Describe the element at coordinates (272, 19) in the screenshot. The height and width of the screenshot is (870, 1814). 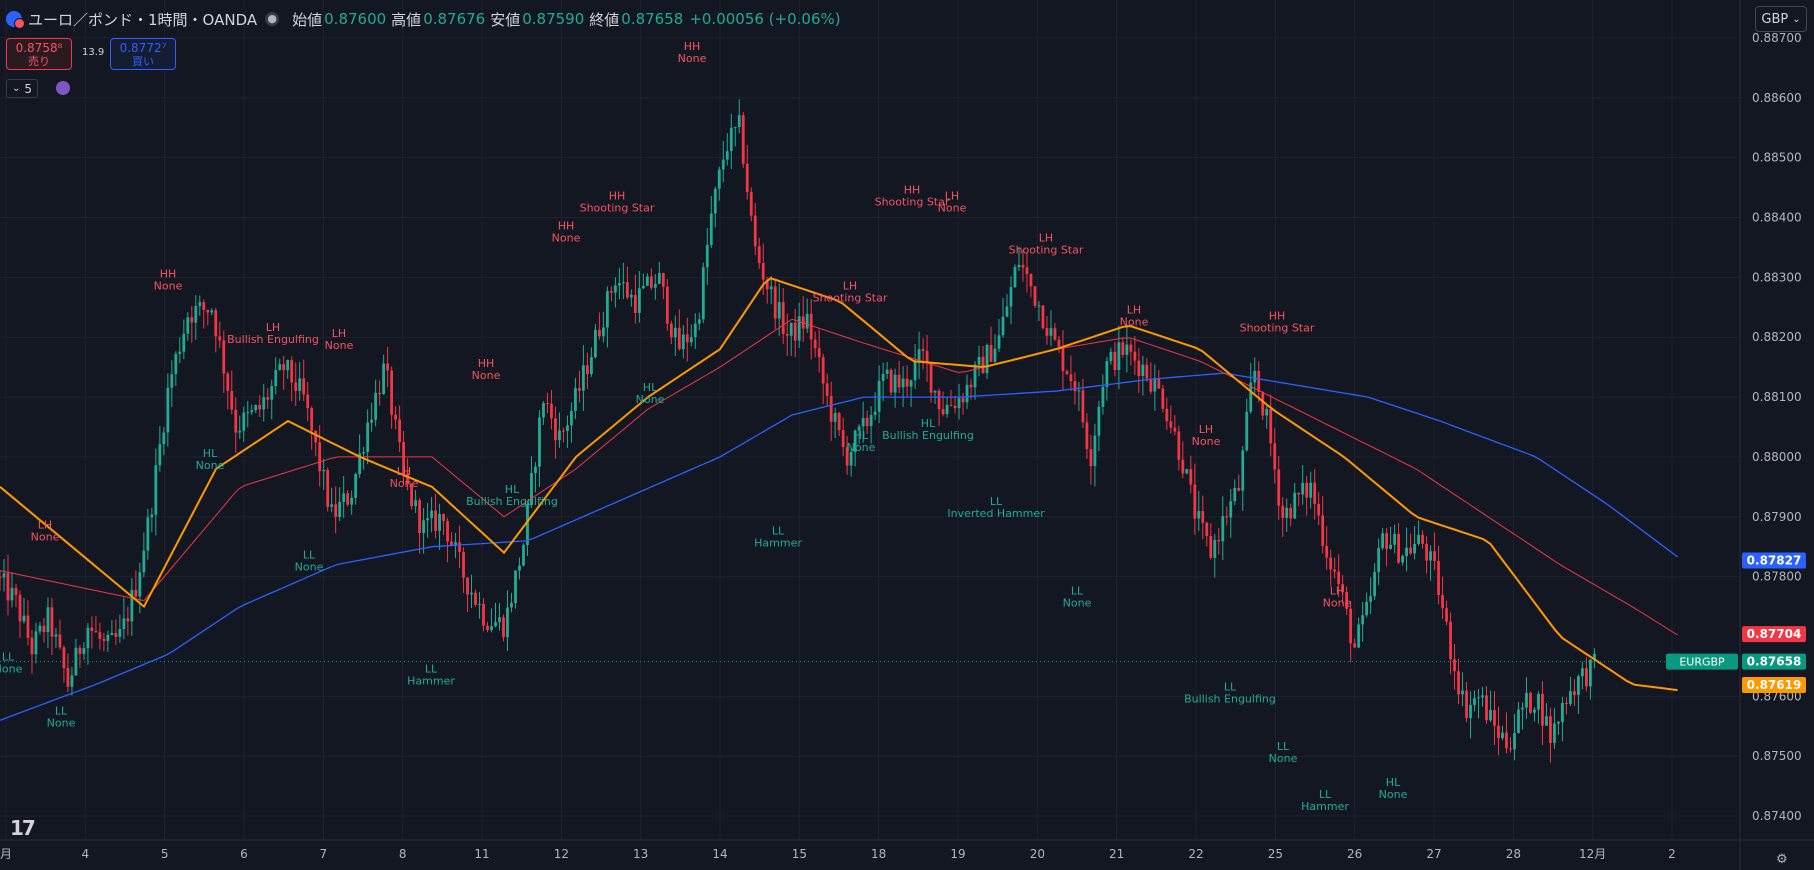
I see `header-menu-icon: ●` at that location.